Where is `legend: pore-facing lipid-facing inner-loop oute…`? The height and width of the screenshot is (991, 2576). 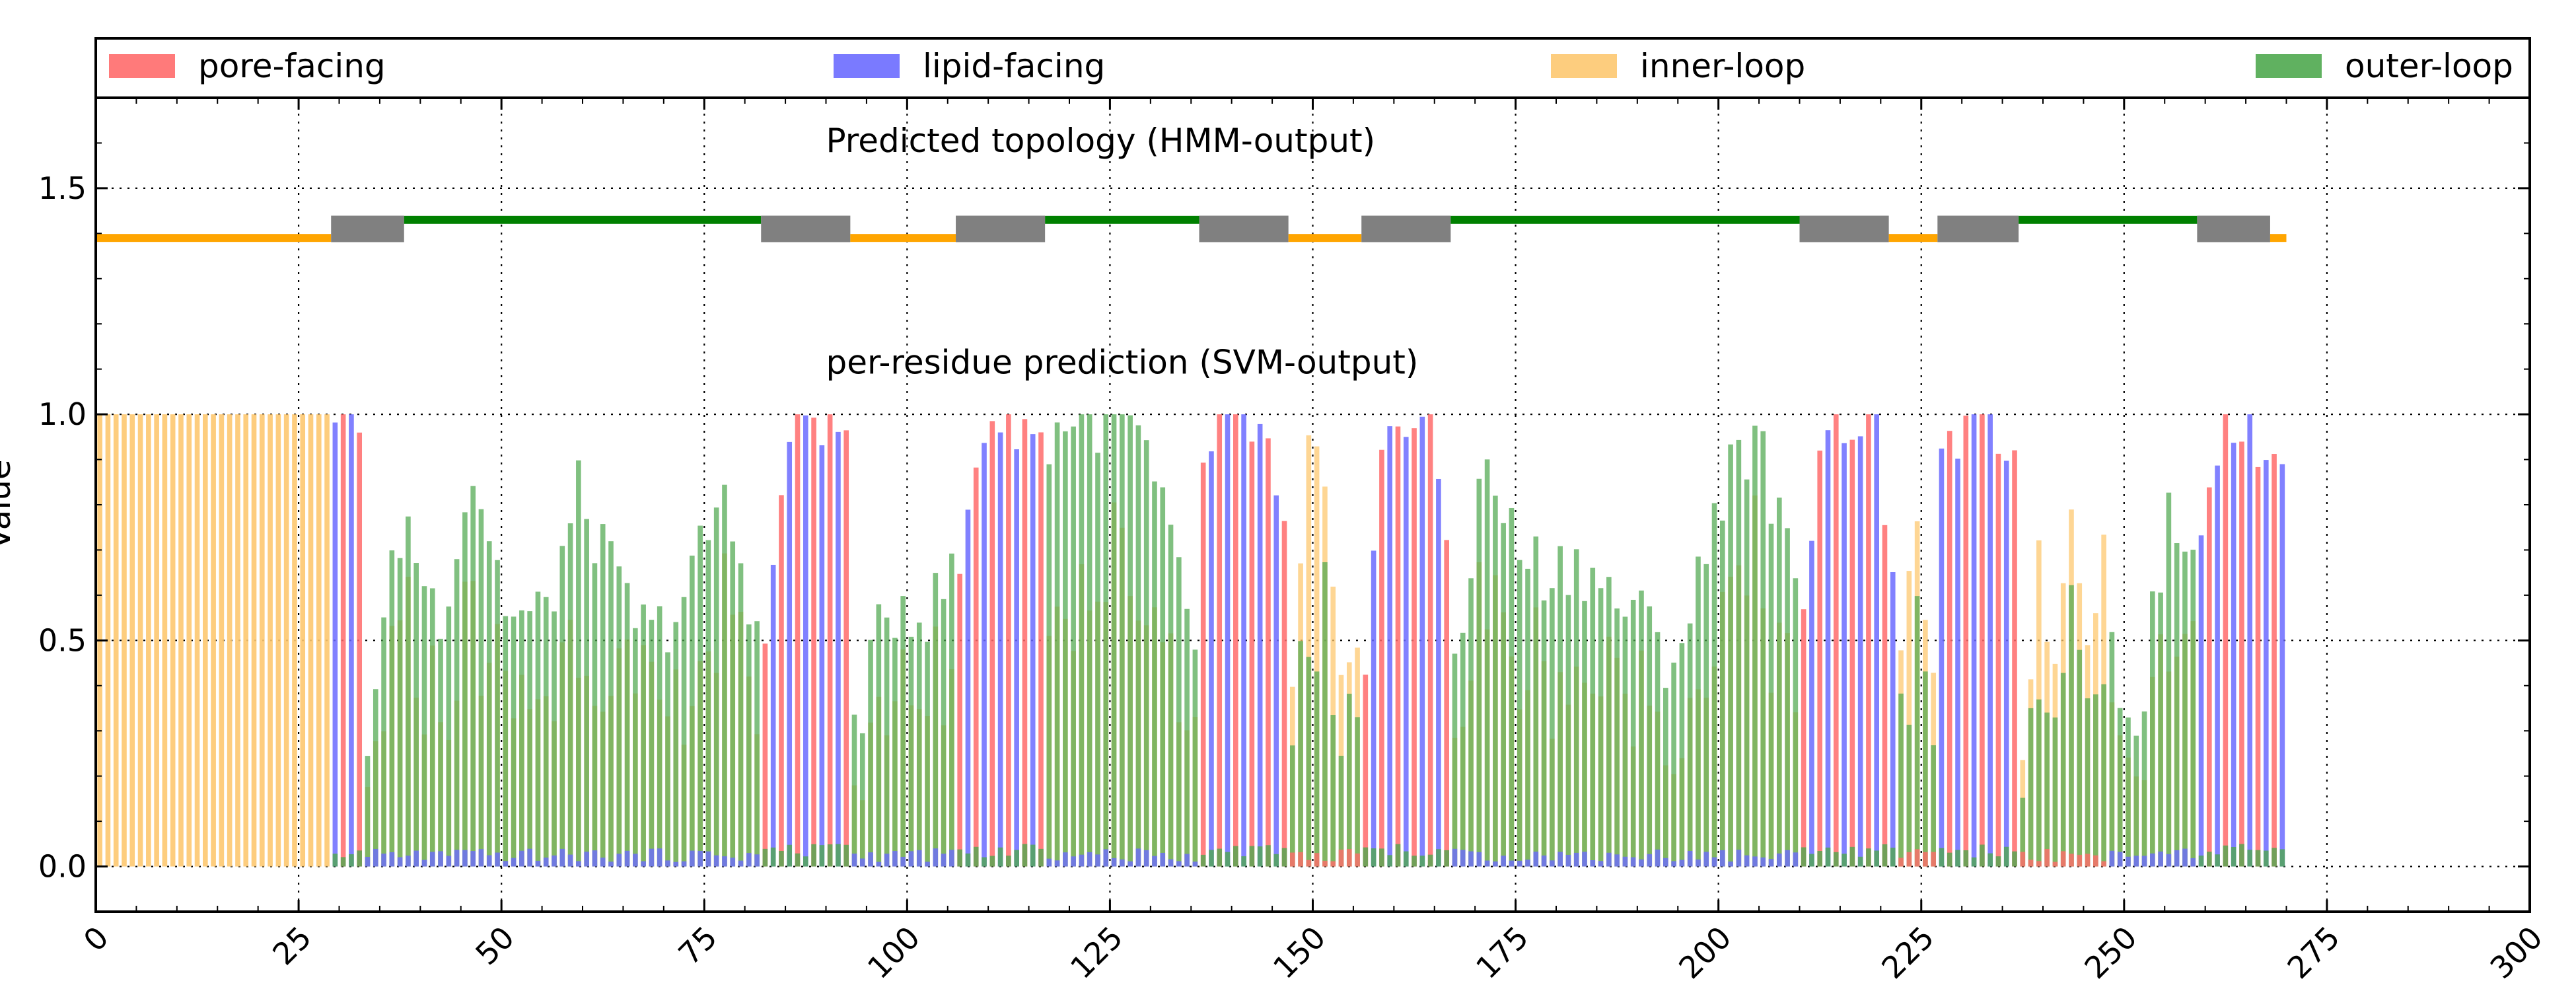
legend: pore-facing lipid-facing inner-loop oute… is located at coordinates (1312, 68).